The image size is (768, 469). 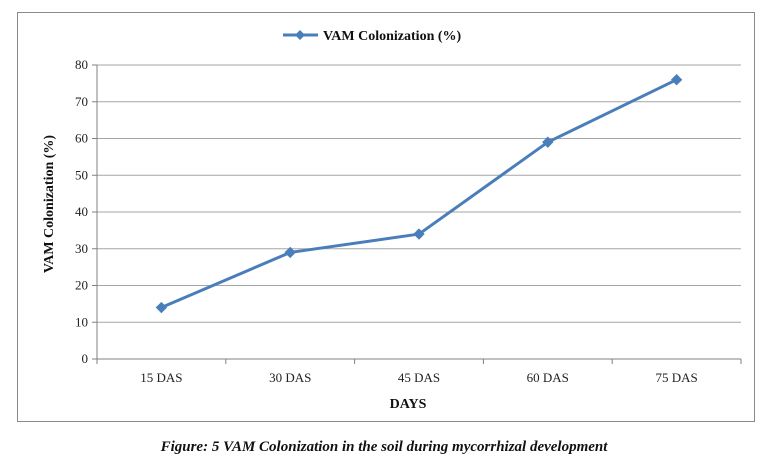 I want to click on x-tick-label: 60 DAS, so click(x=548, y=377).